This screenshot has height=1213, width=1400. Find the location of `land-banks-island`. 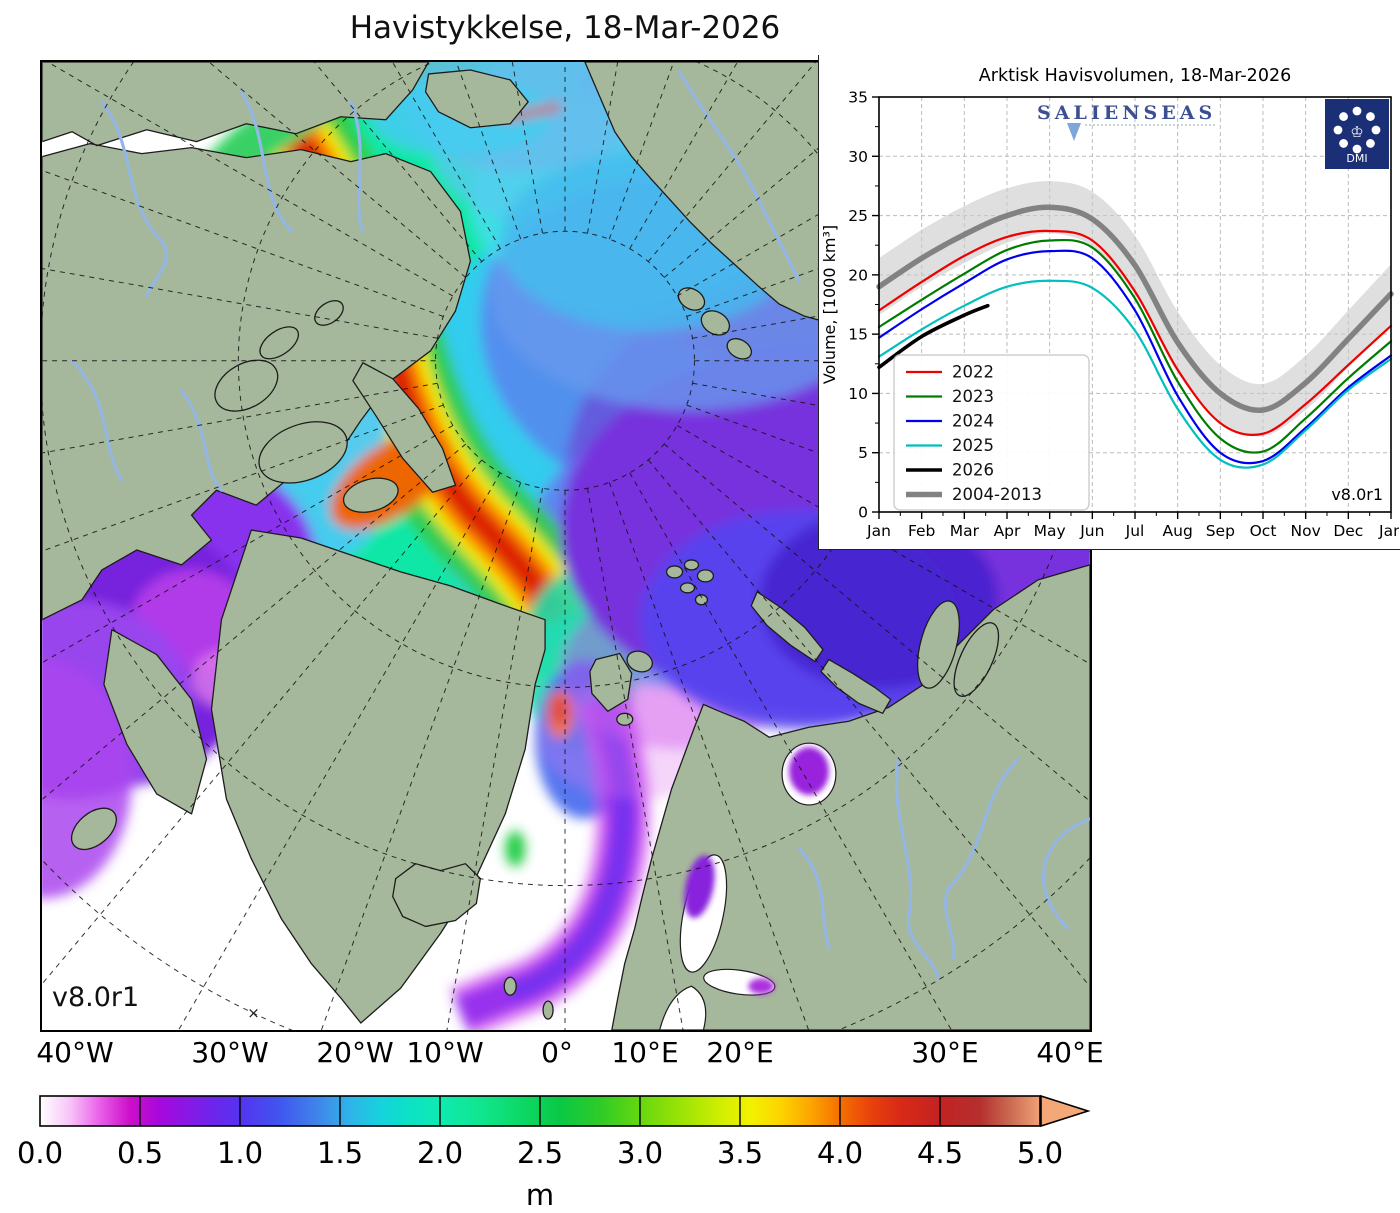

land-banks-island is located at coordinates (246, 385).